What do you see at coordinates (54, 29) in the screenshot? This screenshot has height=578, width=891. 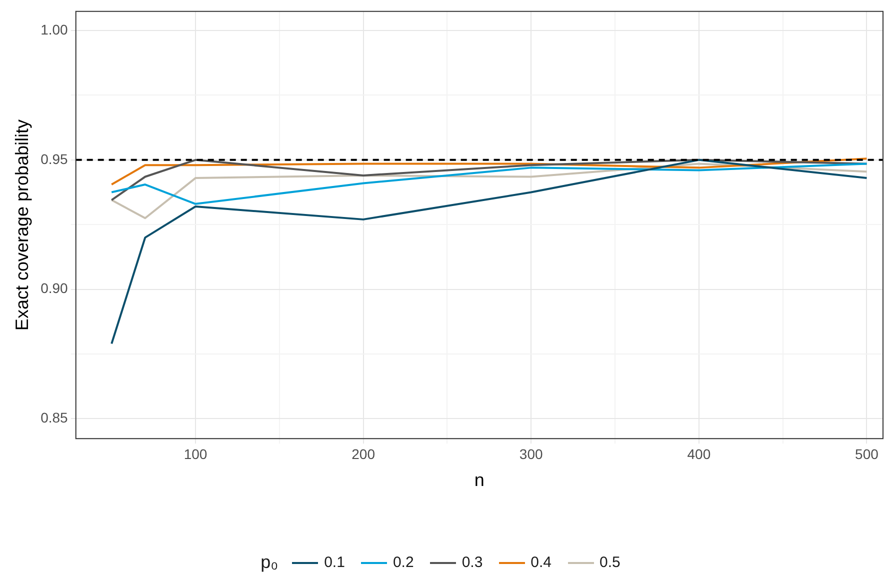 I see `y-tick-label: 1.00` at bounding box center [54, 29].